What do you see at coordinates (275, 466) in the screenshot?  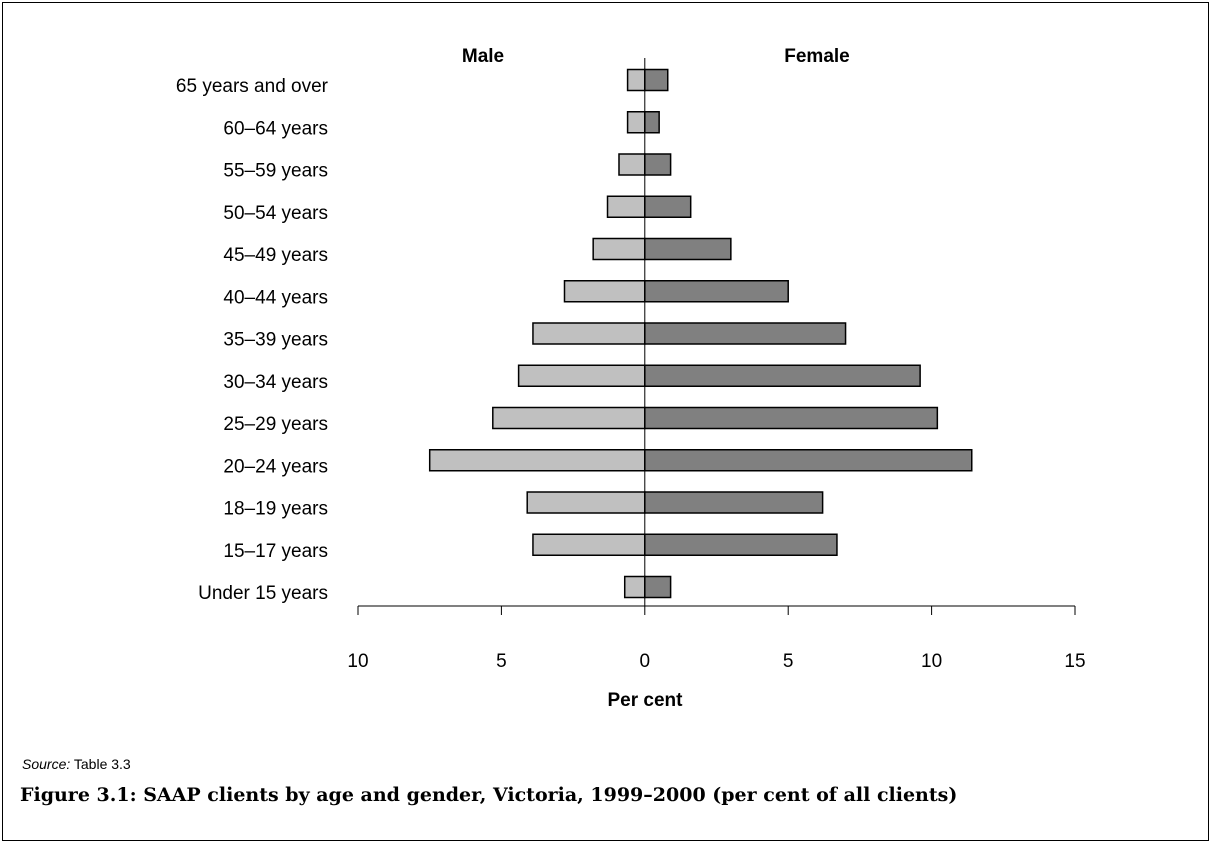 I see `category-label-3: 20–24 years` at bounding box center [275, 466].